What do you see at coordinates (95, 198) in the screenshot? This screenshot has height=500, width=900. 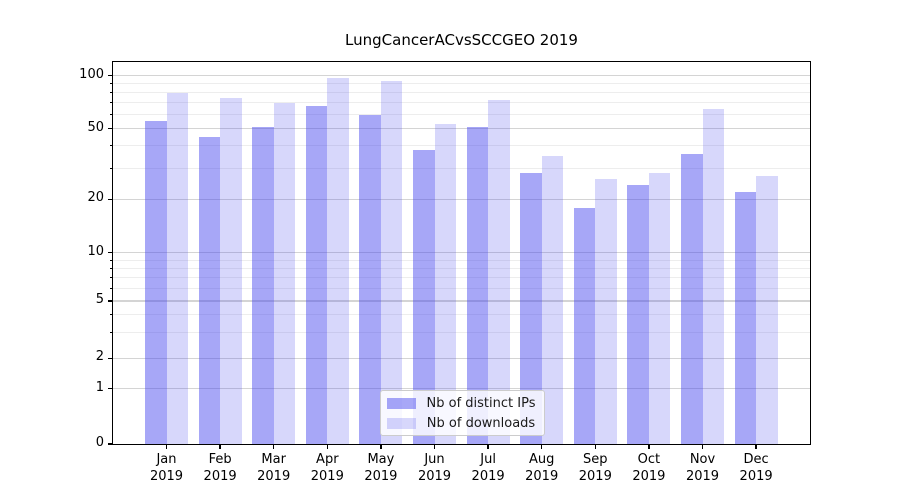 I see `y-tick-label: 20` at bounding box center [95, 198].